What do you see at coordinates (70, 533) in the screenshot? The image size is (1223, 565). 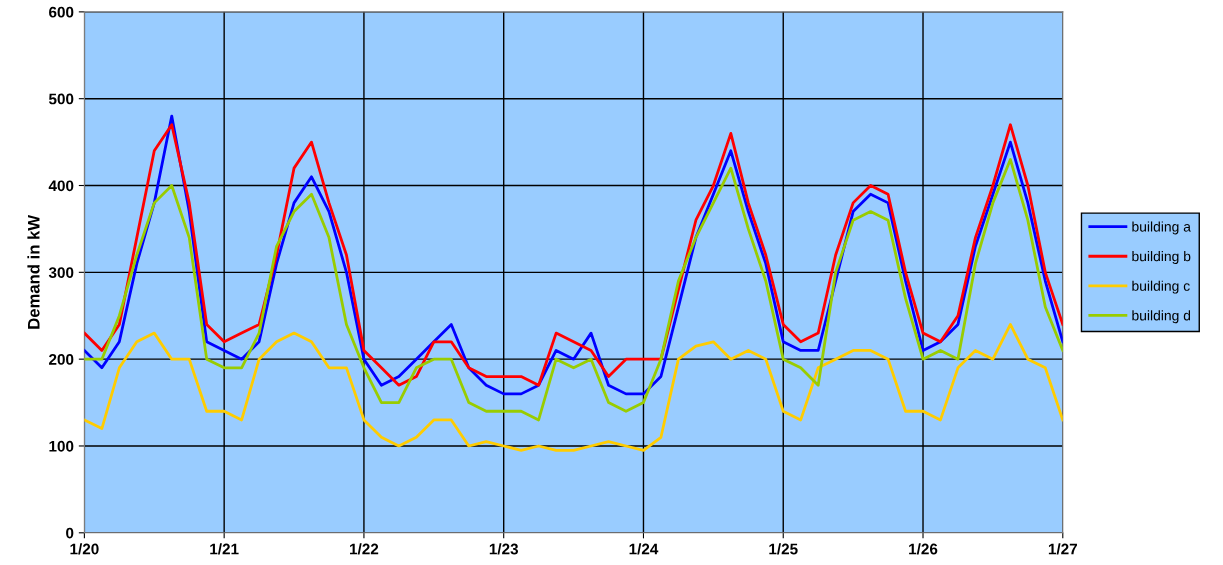 I see `y-tick-label: 0` at bounding box center [70, 533].